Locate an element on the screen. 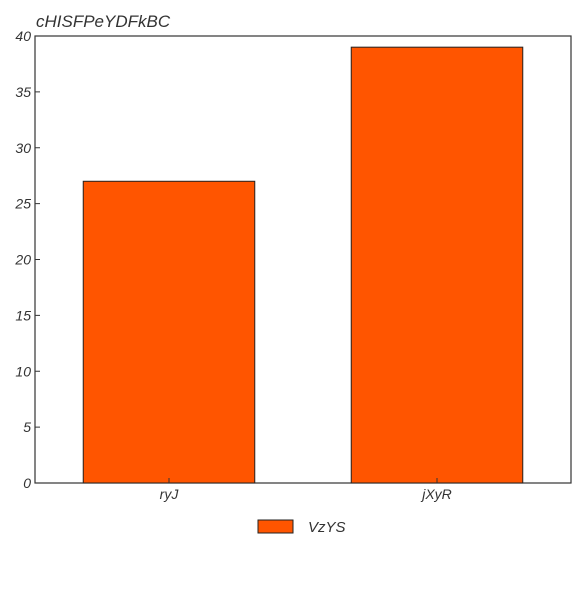 This screenshot has height=589, width=584. y-tick-label: 25 is located at coordinates (22, 204).